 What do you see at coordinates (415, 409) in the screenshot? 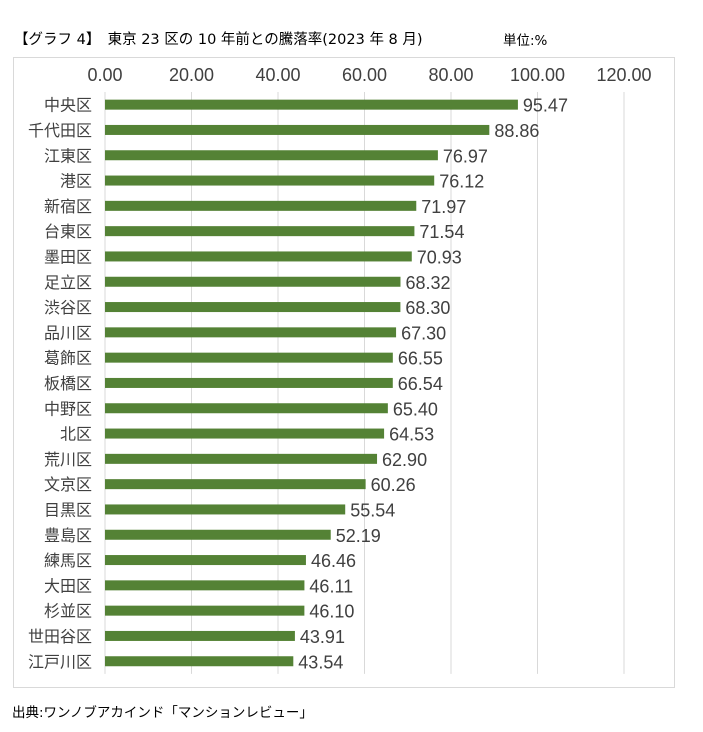
I see `data-label: 65.40` at bounding box center [415, 409].